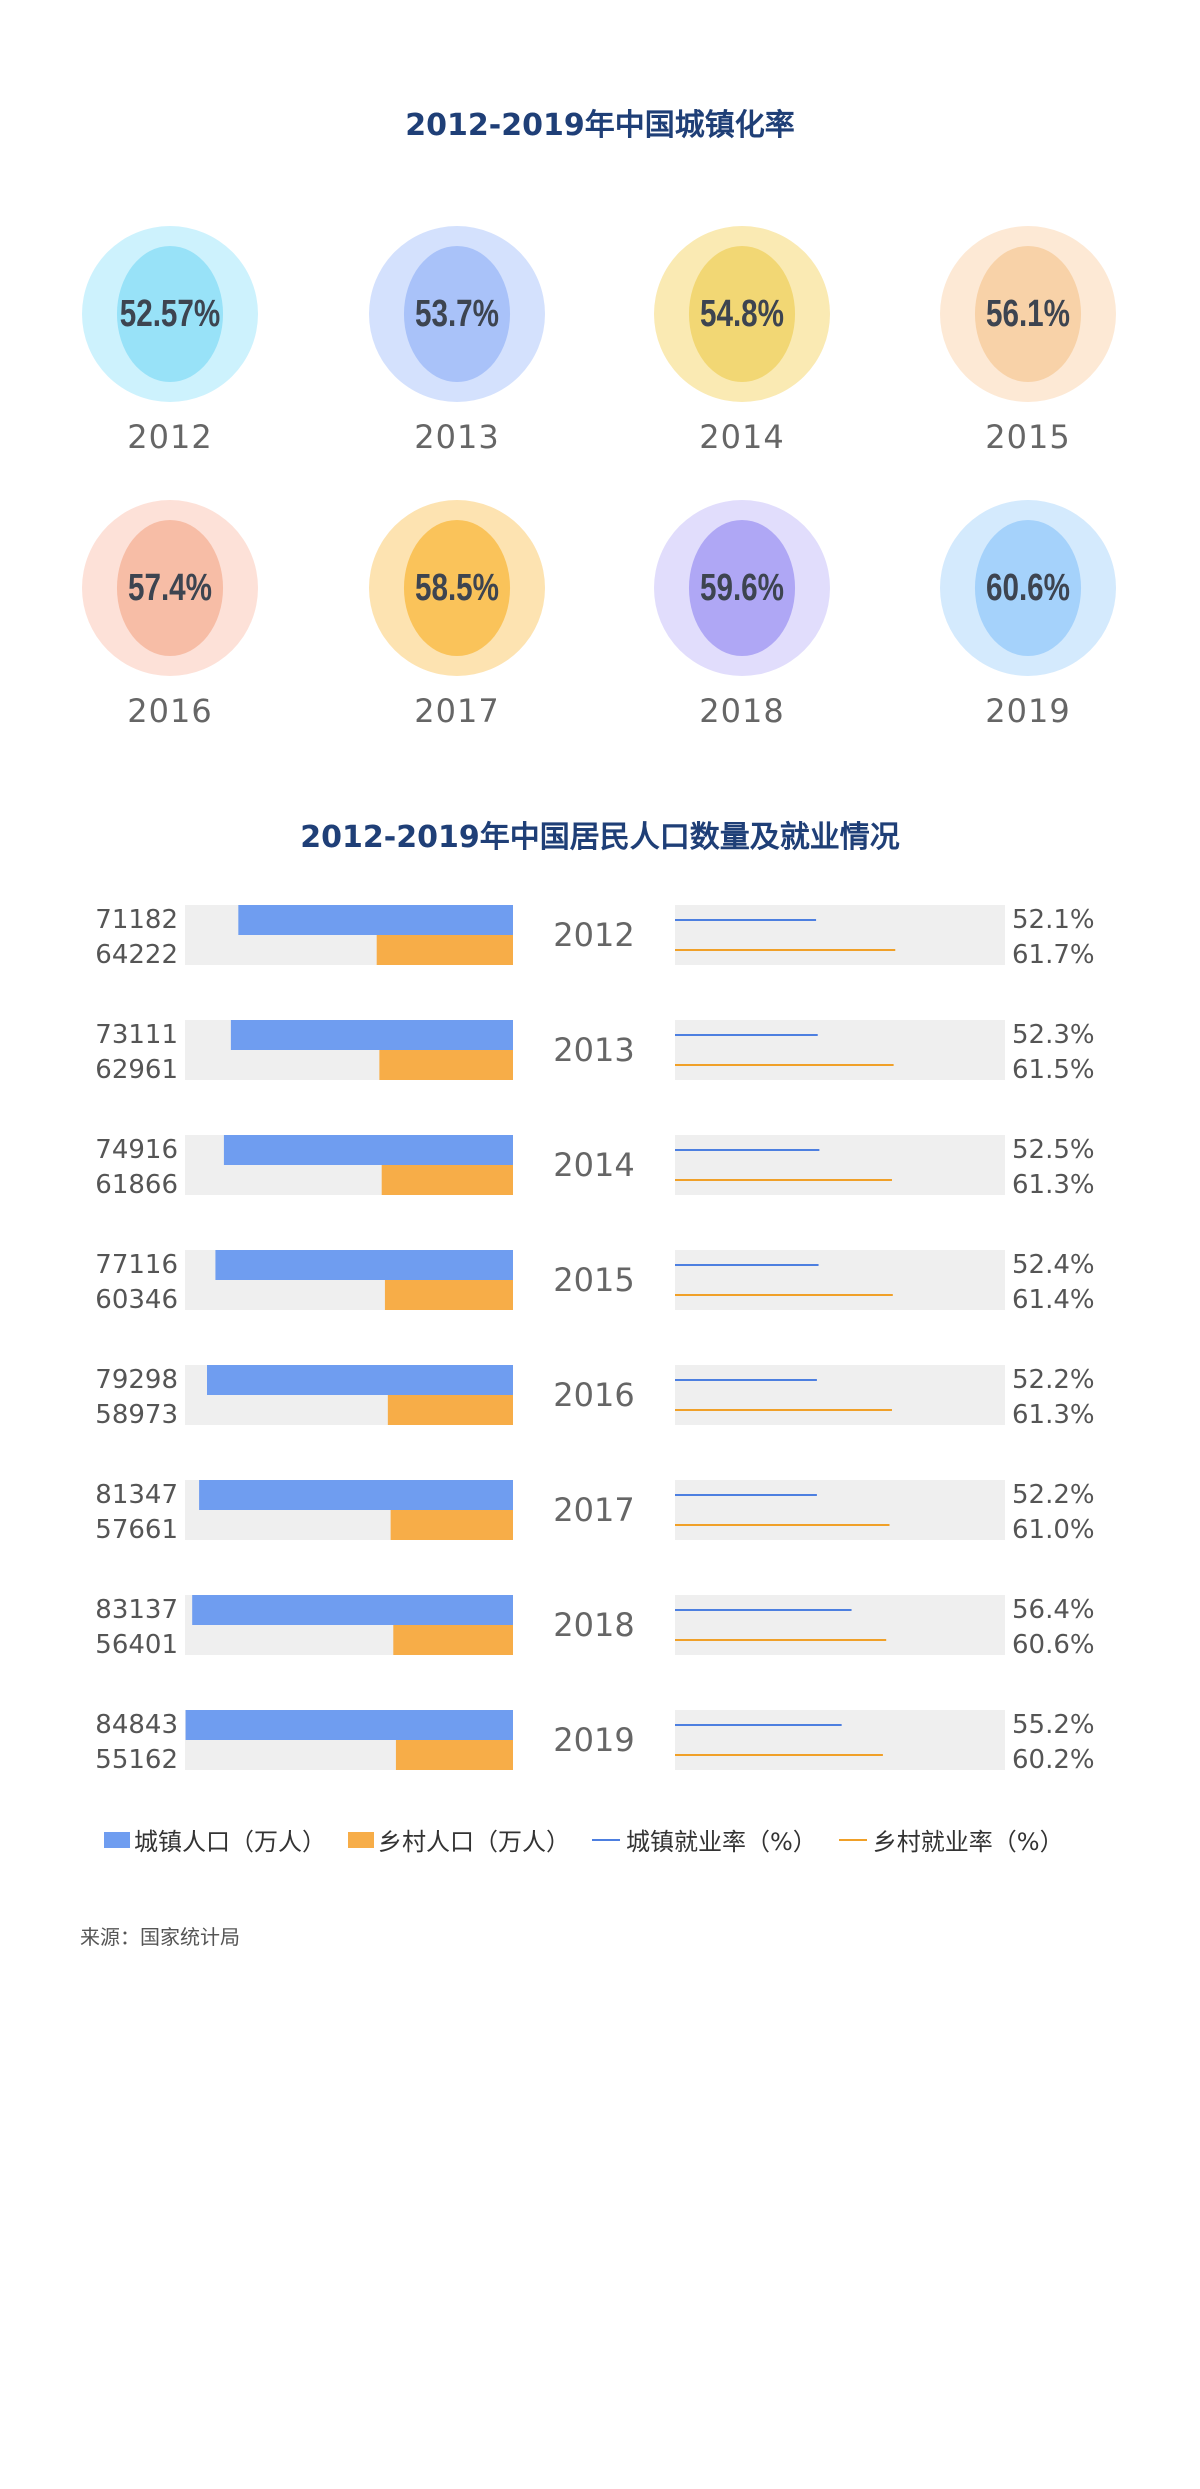 The height and width of the screenshot is (2489, 1200). I want to click on rate-circle-2017: 58.5% 2017, so click(457, 615).